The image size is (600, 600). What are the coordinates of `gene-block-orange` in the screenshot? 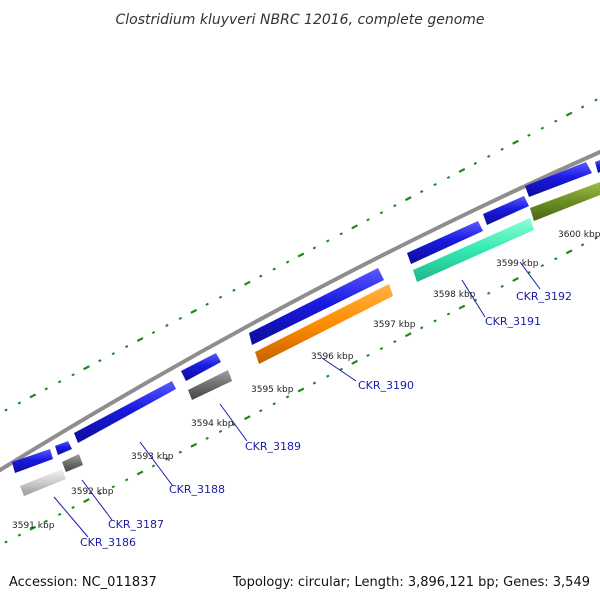 It's located at (324, 324).